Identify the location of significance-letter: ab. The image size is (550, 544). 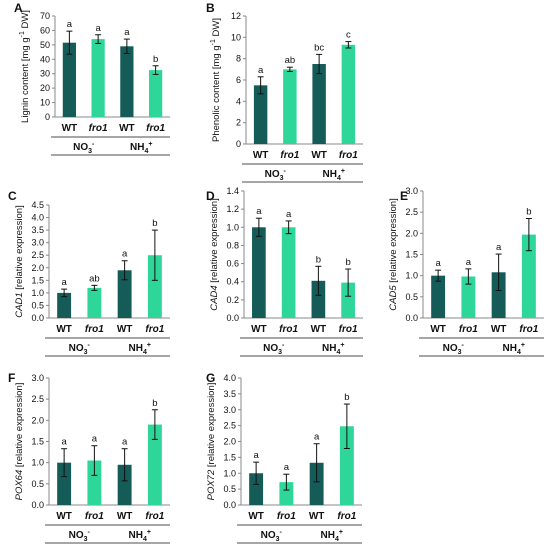
(290, 60).